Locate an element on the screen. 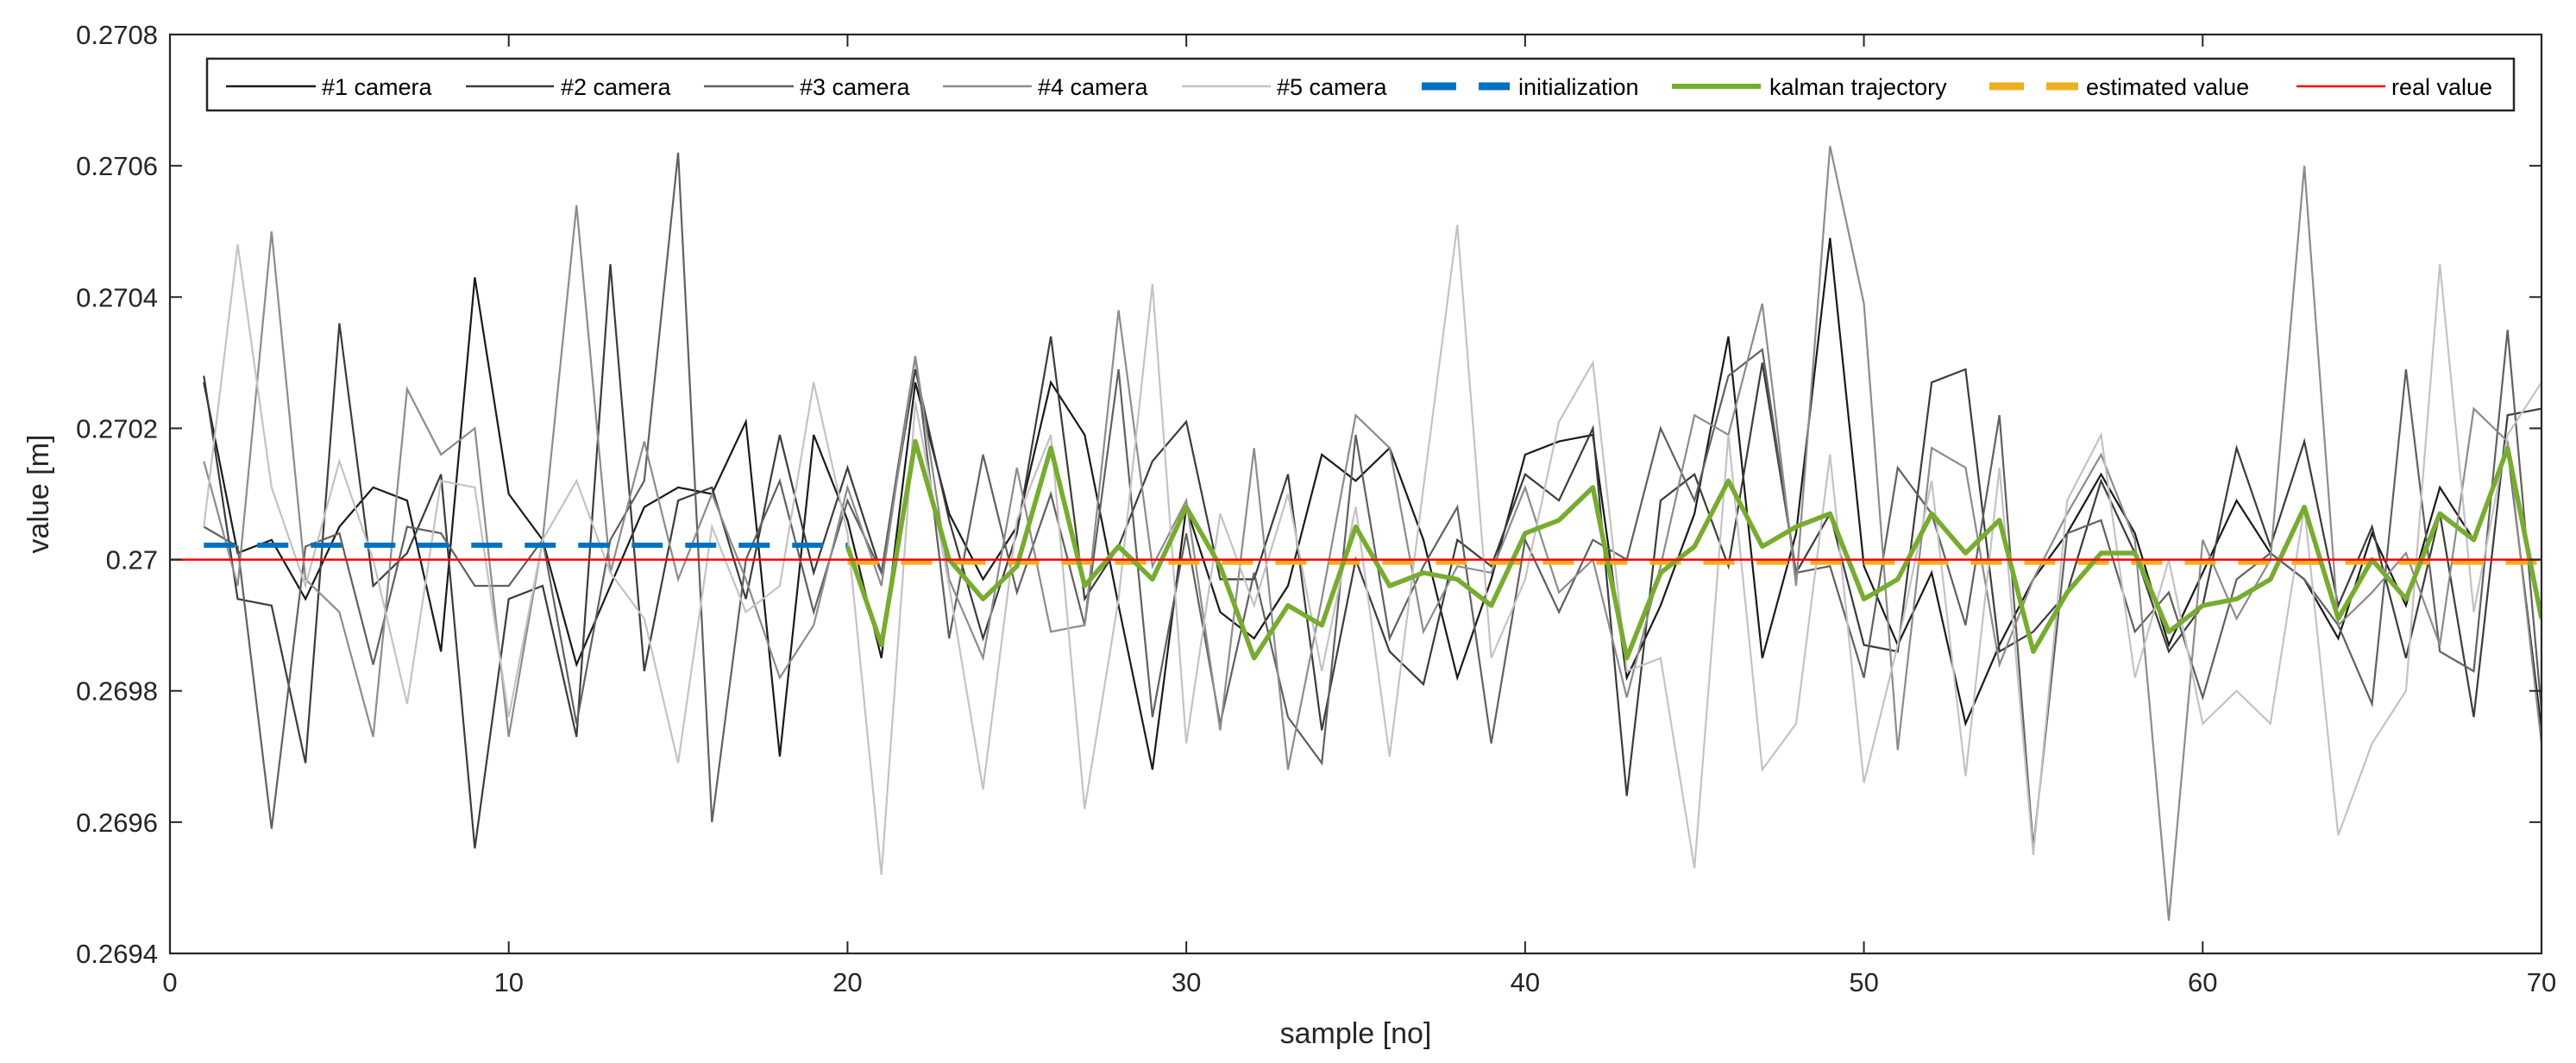 This screenshot has width=2576, height=1063. legend-label-estimated-value: estimated value is located at coordinates (2167, 87).